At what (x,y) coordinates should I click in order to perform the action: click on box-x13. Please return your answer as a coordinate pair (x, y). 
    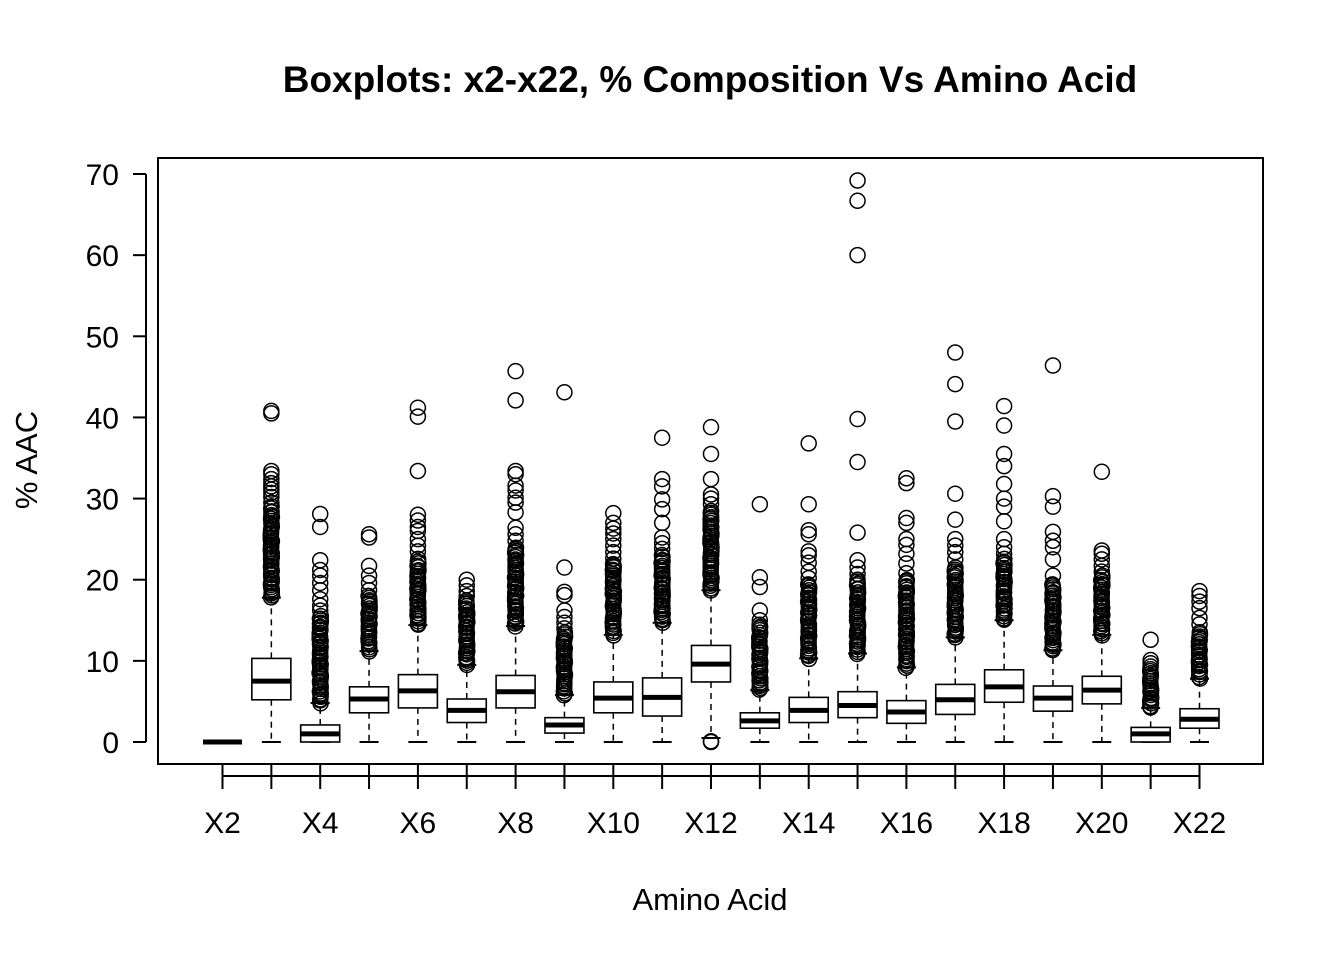
    Looking at the image, I should click on (760, 619).